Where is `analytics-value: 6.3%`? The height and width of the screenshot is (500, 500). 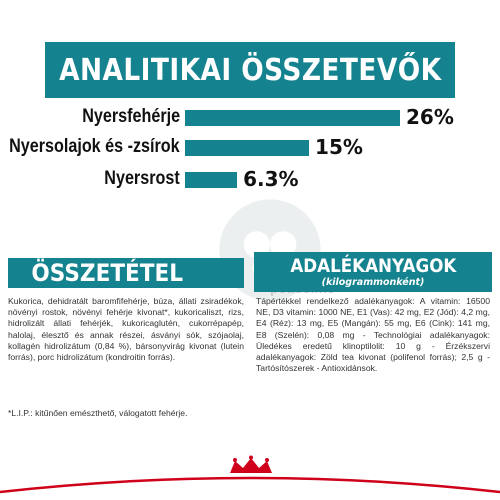
analytics-value: 6.3% is located at coordinates (271, 179).